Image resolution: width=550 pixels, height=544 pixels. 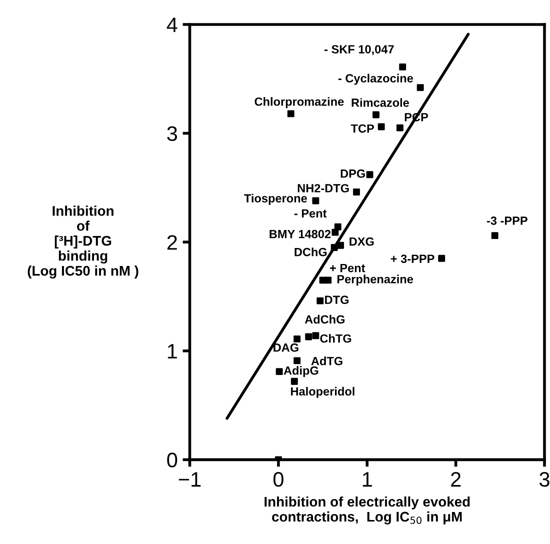 I want to click on y-axis-title: Inhibition of [³H]-DTG binding (Log IC50 in nM ), so click(x=83, y=242).